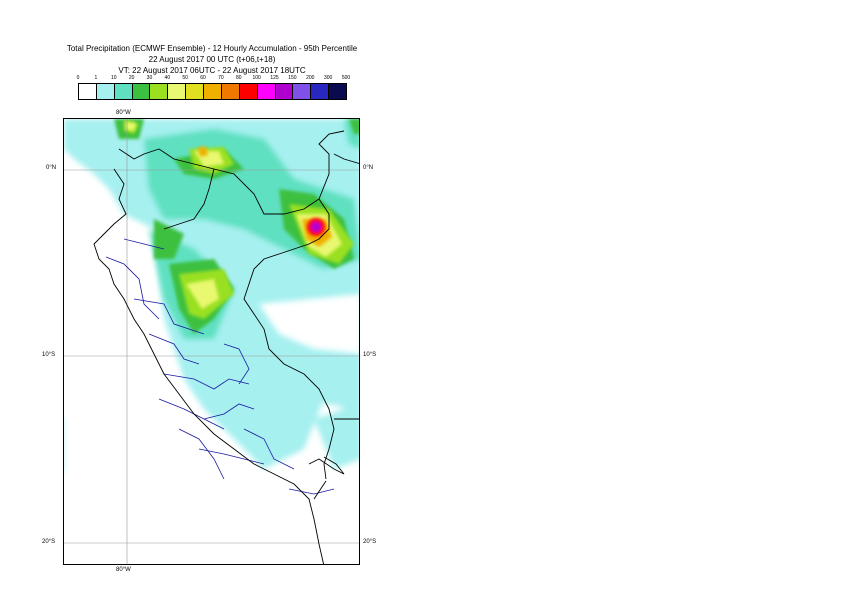 Image resolution: width=842 pixels, height=596 pixels. I want to click on legend-tick-label: 30, so click(149, 78).